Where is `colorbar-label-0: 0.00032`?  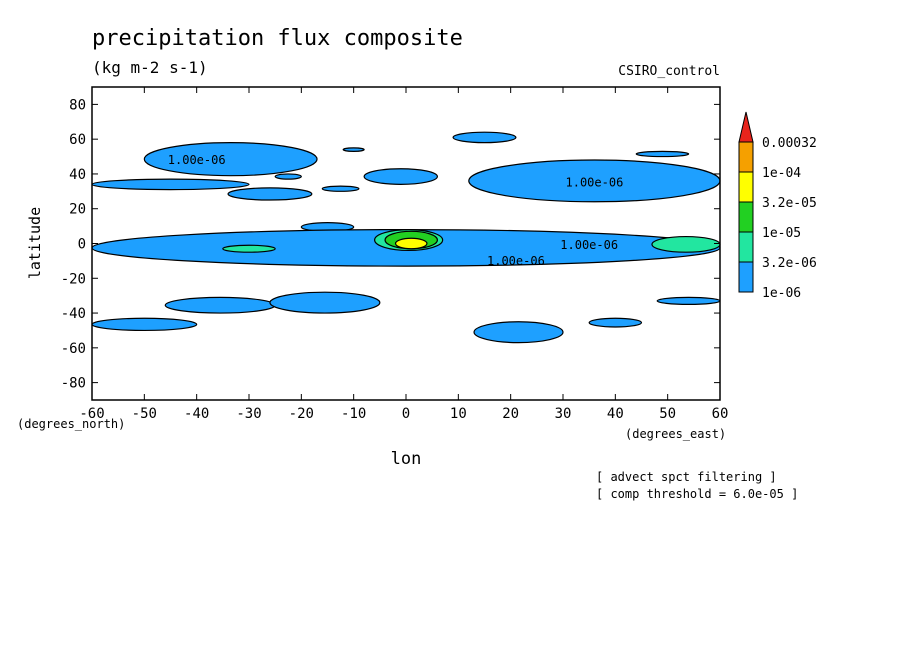 colorbar-label-0: 0.00032 is located at coordinates (789, 143).